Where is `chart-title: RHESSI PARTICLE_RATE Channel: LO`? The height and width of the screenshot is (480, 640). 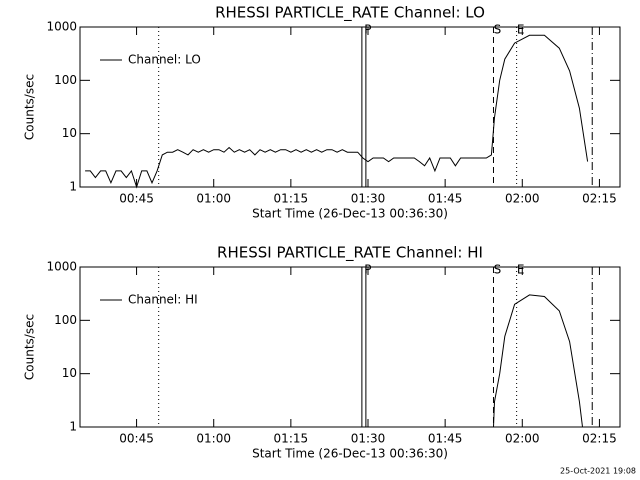 chart-title: RHESSI PARTICLE_RATE Channel: LO is located at coordinates (350, 13).